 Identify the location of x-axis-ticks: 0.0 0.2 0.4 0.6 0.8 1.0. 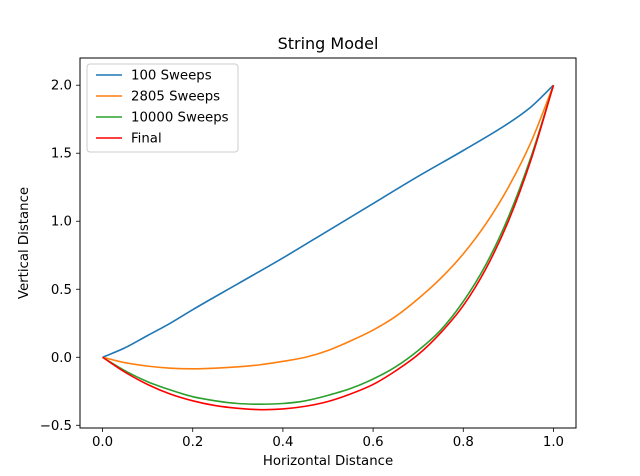
(328, 439).